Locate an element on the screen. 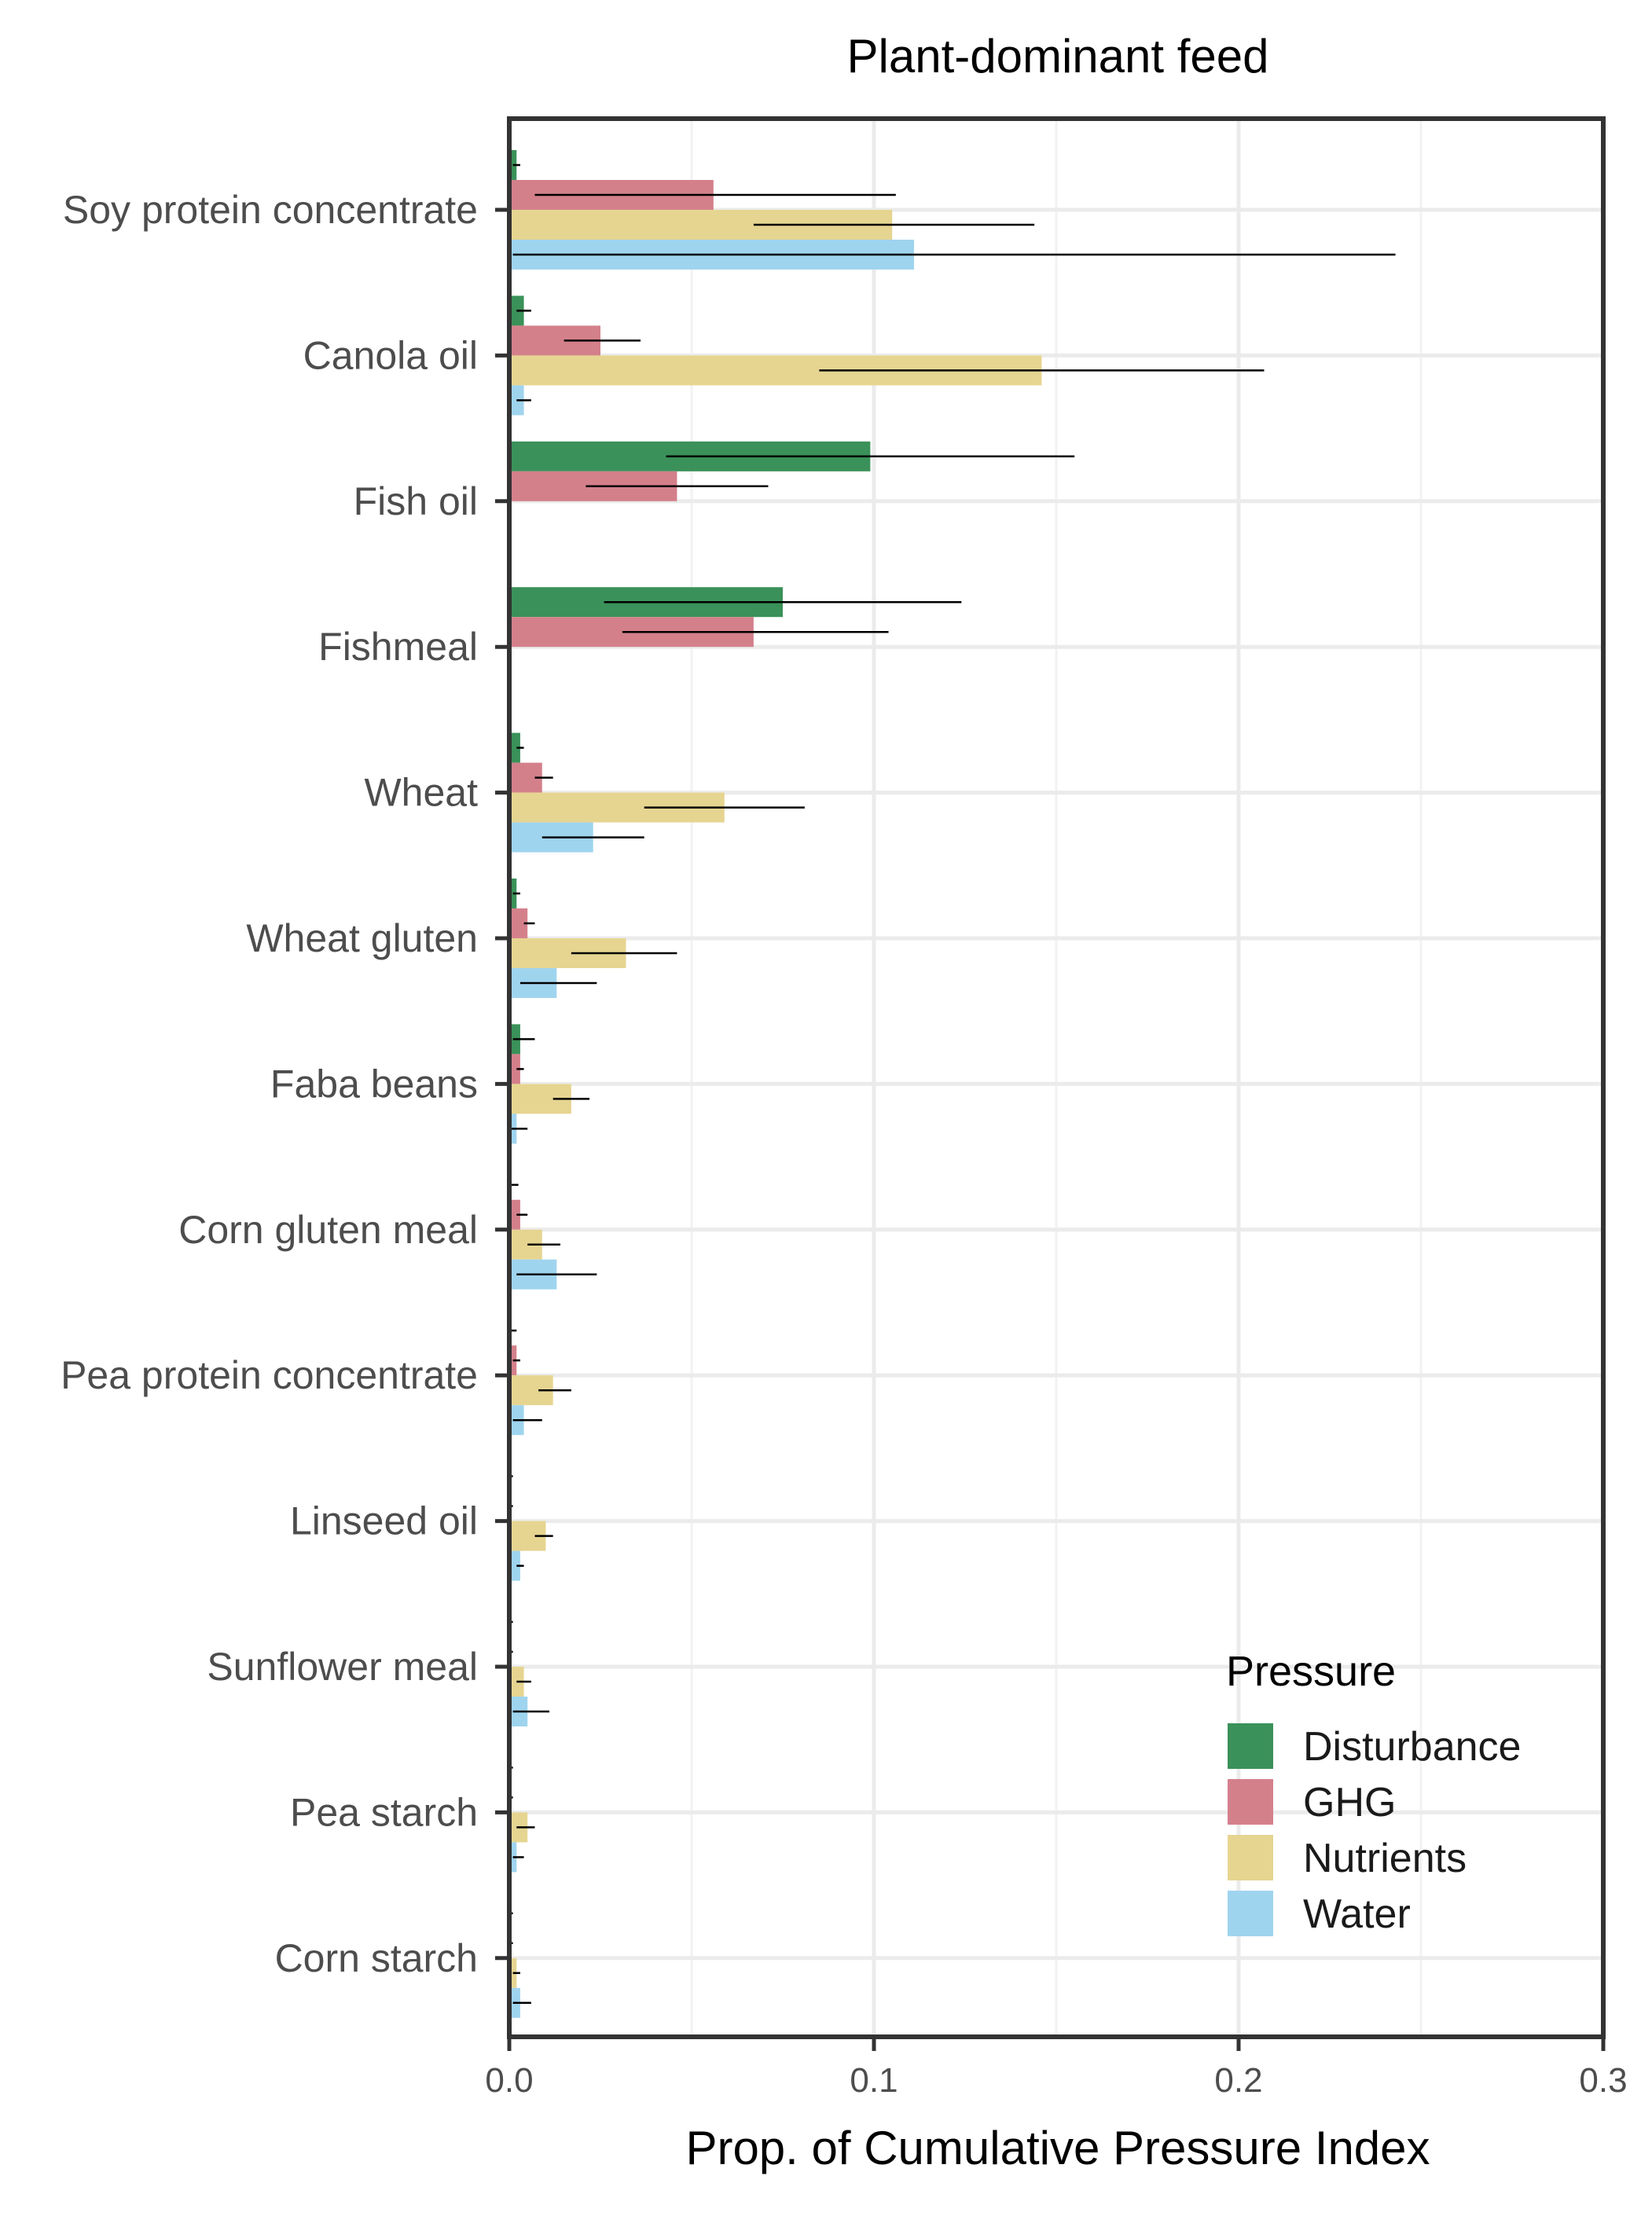 This screenshot has width=1652, height=2227. legend: Pressure Disturbance GHG Nutrients Water is located at coordinates (1374, 1792).